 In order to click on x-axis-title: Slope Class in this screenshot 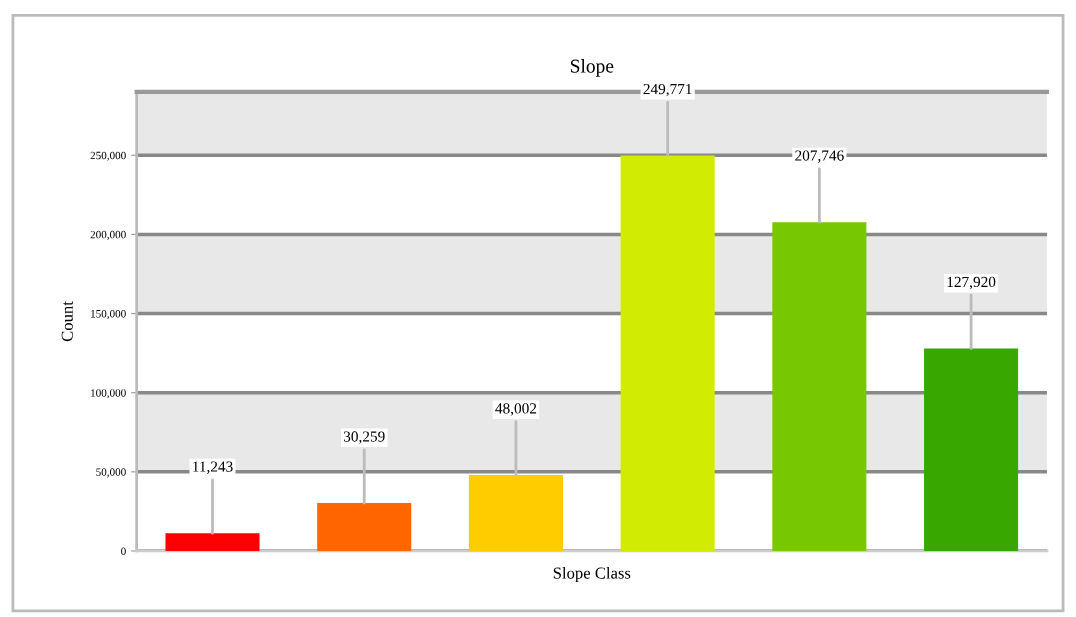, I will do `click(592, 574)`.